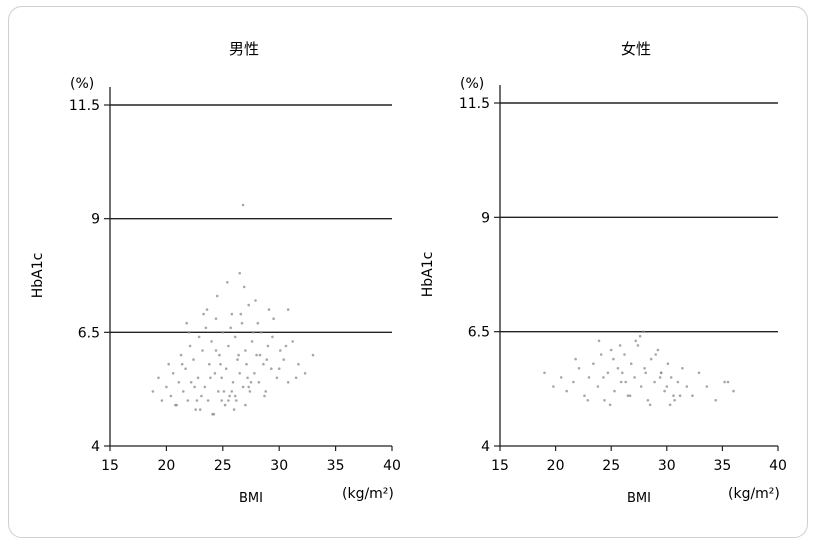 This screenshot has height=546, width=819. What do you see at coordinates (392, 466) in the screenshot?
I see `x-tick-label-male-5: 40` at bounding box center [392, 466].